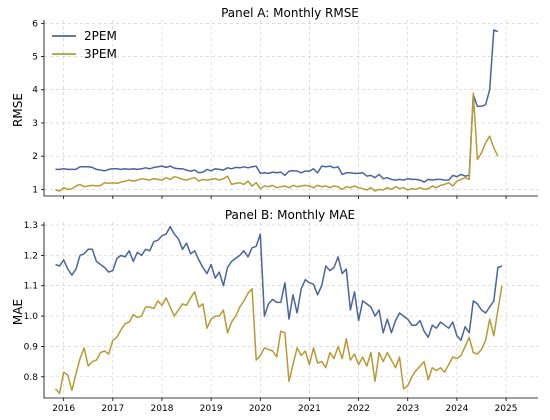  What do you see at coordinates (407, 409) in the screenshot?
I see `panel-b-xtick-label: 2023` at bounding box center [407, 409].